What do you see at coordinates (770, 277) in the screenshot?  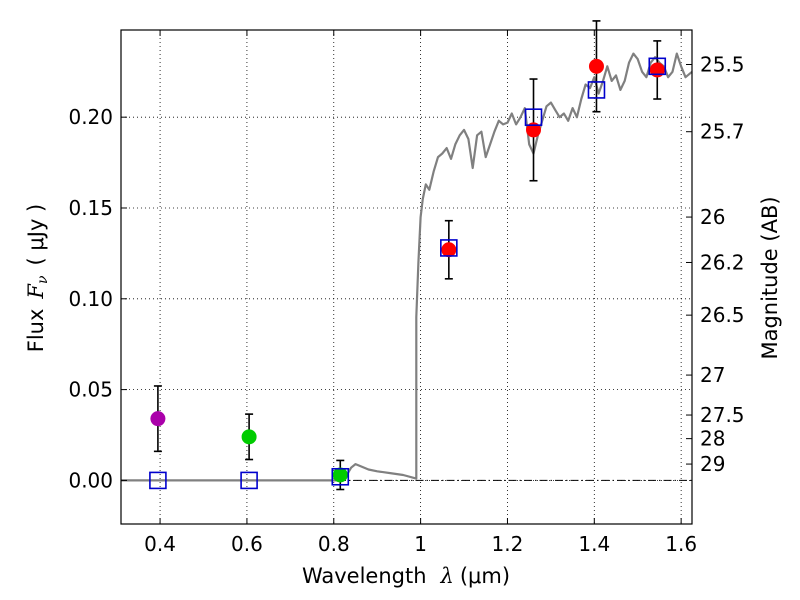 I see `right-axis-label: Magnitude (AB)` at bounding box center [770, 277].